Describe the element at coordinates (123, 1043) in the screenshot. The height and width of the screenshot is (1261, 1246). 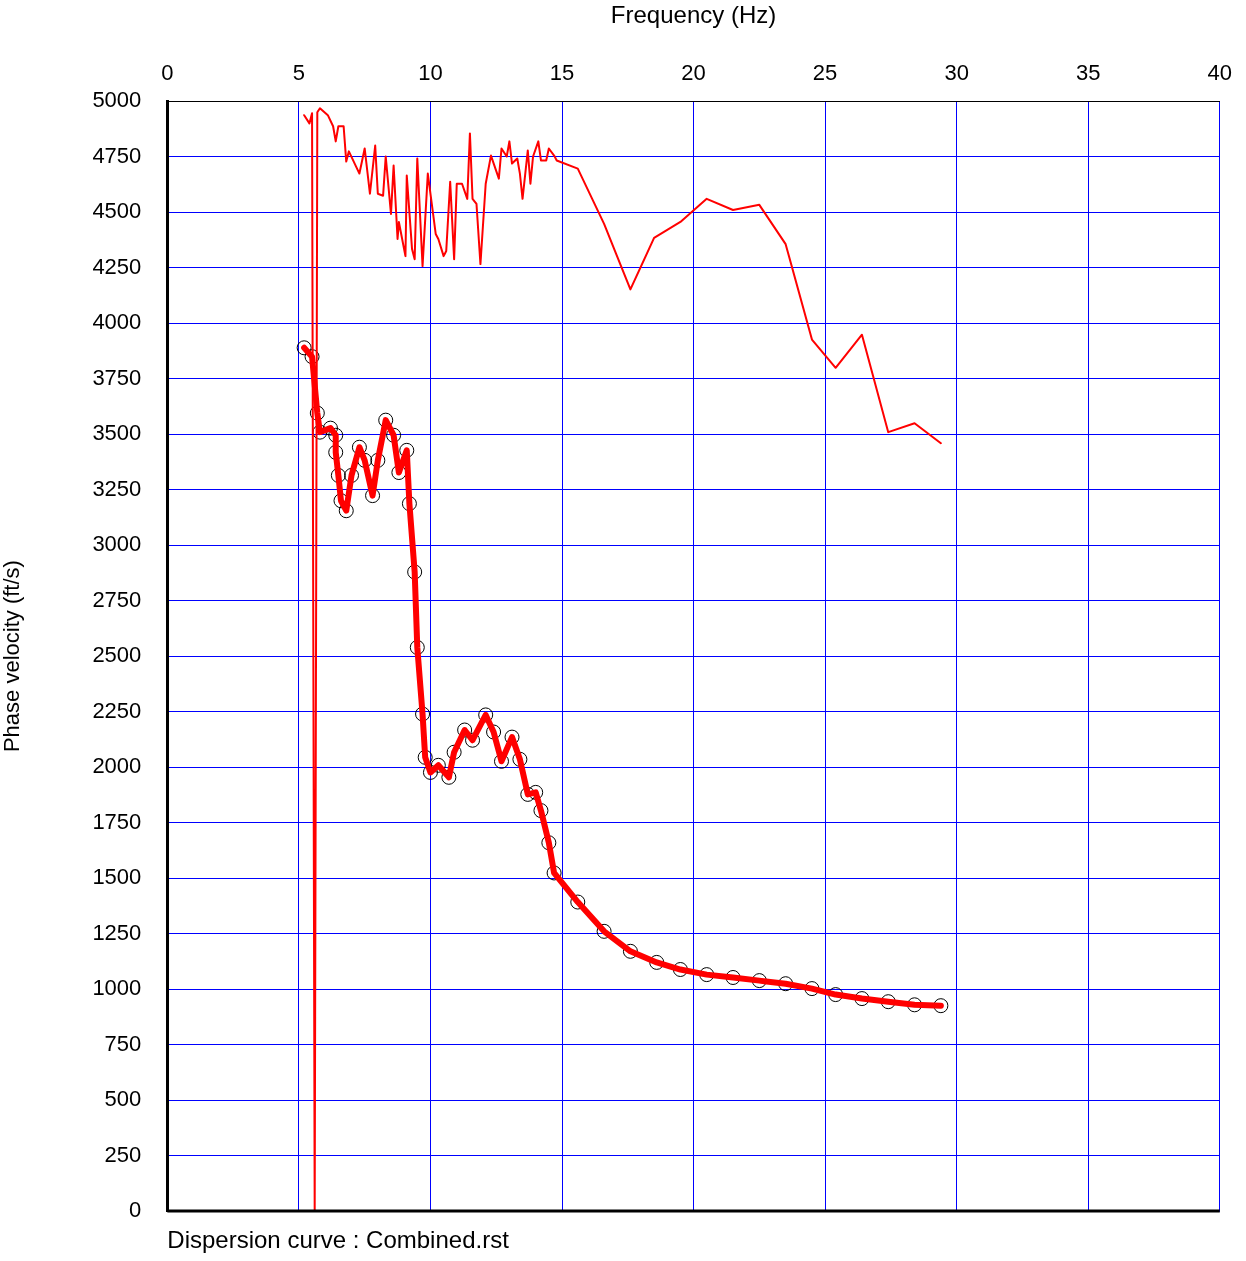
I see `y-tick-label: 750` at that location.